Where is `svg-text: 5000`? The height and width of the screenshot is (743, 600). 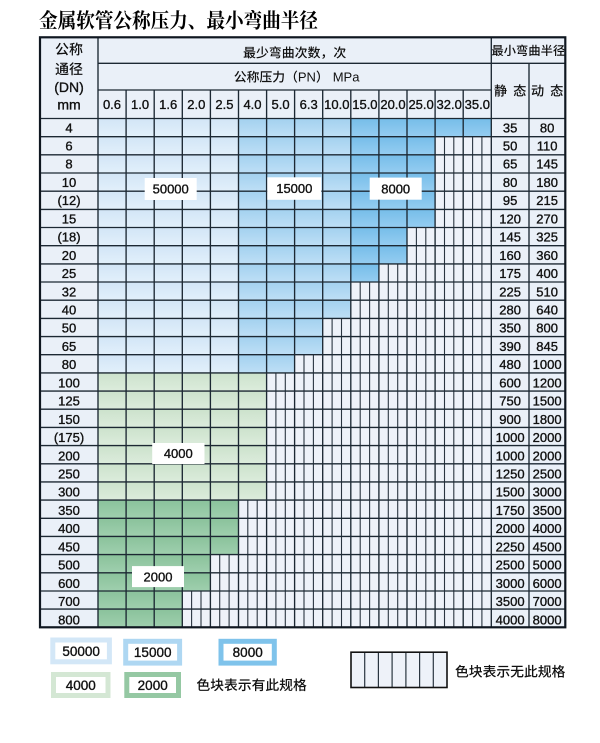 svg-text: 5000 is located at coordinates (547, 565).